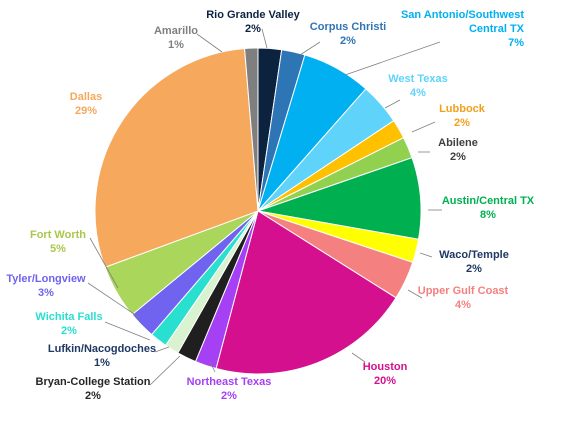 The image size is (576, 445). Describe the element at coordinates (392, 104) in the screenshot. I see `leader-line-west-texas` at that location.